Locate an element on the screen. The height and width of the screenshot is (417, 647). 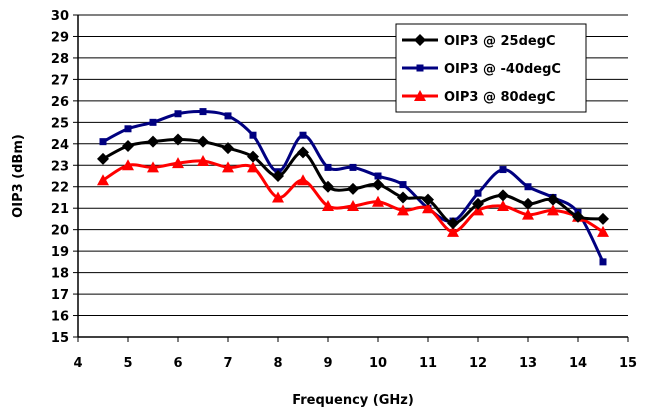
legend-item: OIP3 @ 80degC is located at coordinates (479, 97).